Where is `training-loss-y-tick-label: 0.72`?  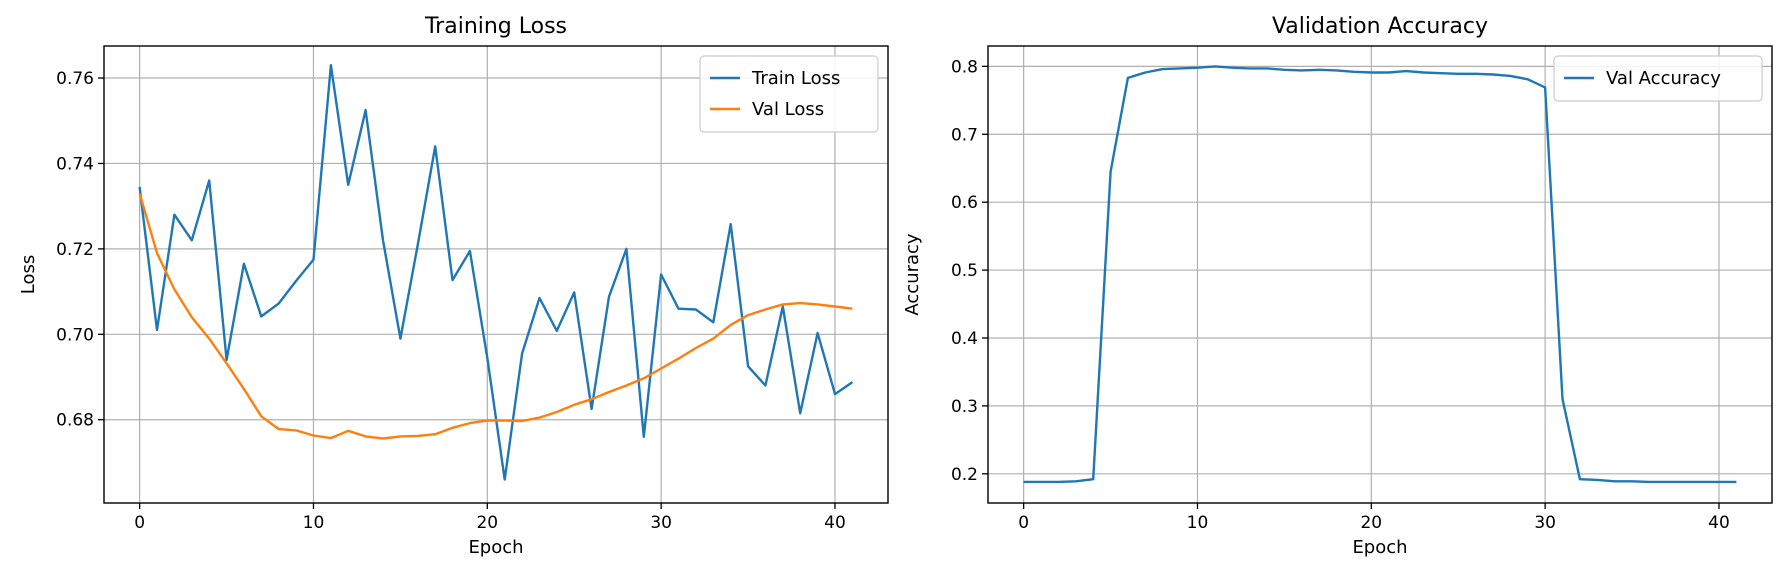
training-loss-y-tick-label: 0.72 is located at coordinates (75, 250).